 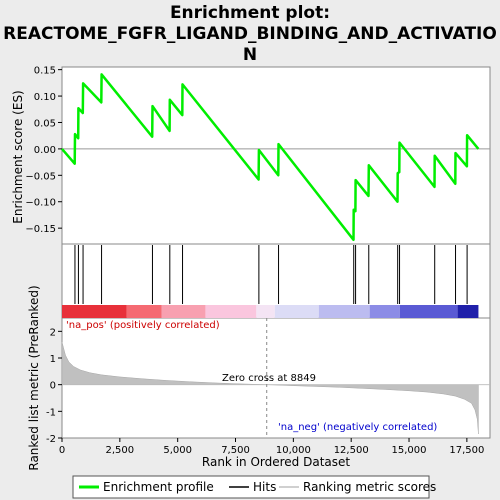 I want to click on zero-cross-label: Zero cross at 8849, so click(x=269, y=378).